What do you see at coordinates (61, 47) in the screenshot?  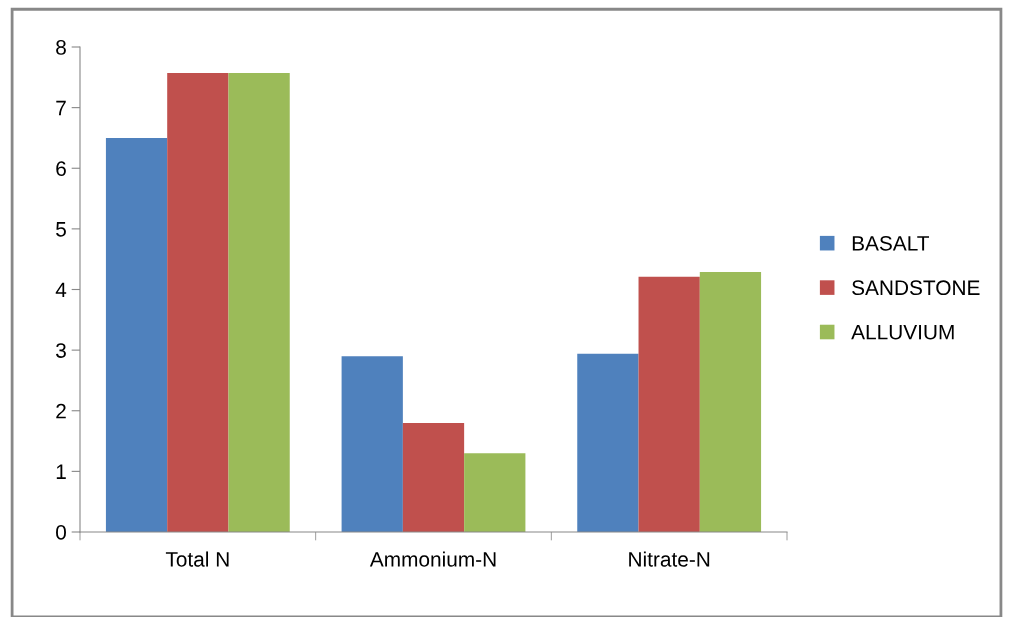 I see `y-tick-label: 8` at bounding box center [61, 47].